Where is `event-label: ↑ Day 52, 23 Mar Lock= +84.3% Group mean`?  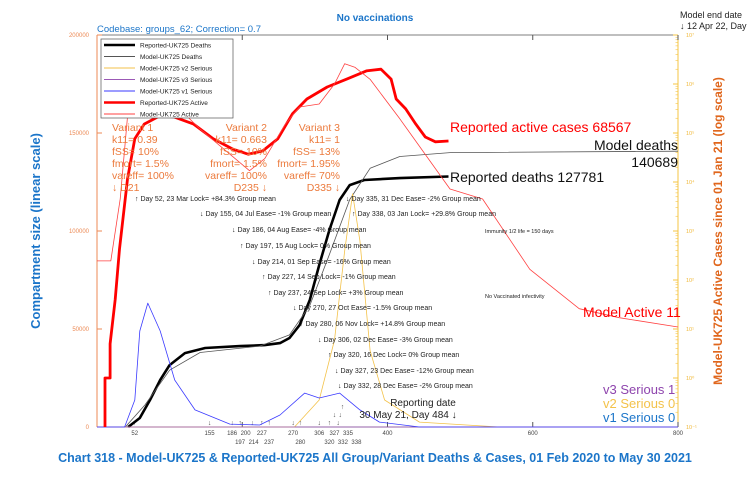 event-label: ↑ Day 52, 23 Mar Lock= +84.3% Group mean is located at coordinates (205, 199).